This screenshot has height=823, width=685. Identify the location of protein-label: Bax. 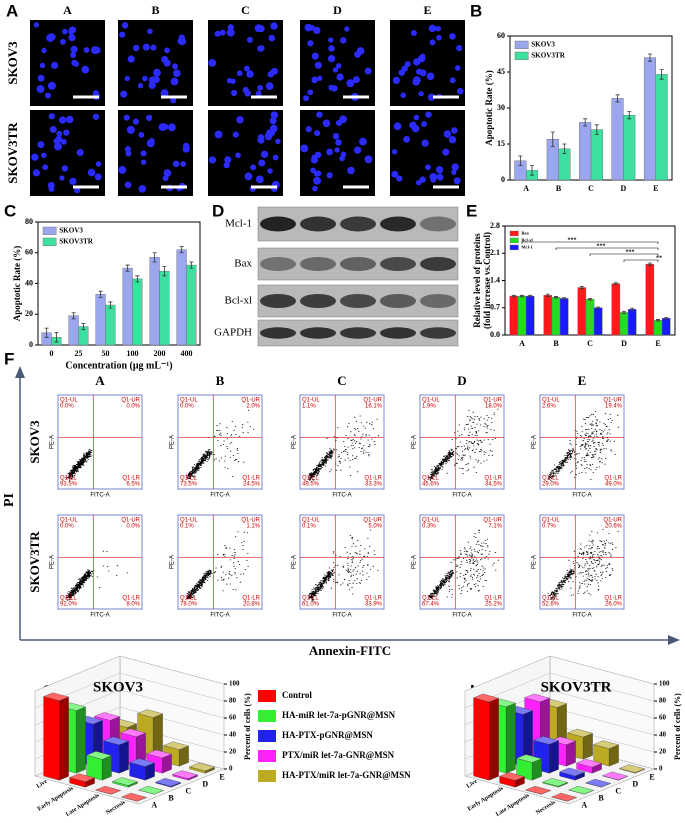
(243, 264).